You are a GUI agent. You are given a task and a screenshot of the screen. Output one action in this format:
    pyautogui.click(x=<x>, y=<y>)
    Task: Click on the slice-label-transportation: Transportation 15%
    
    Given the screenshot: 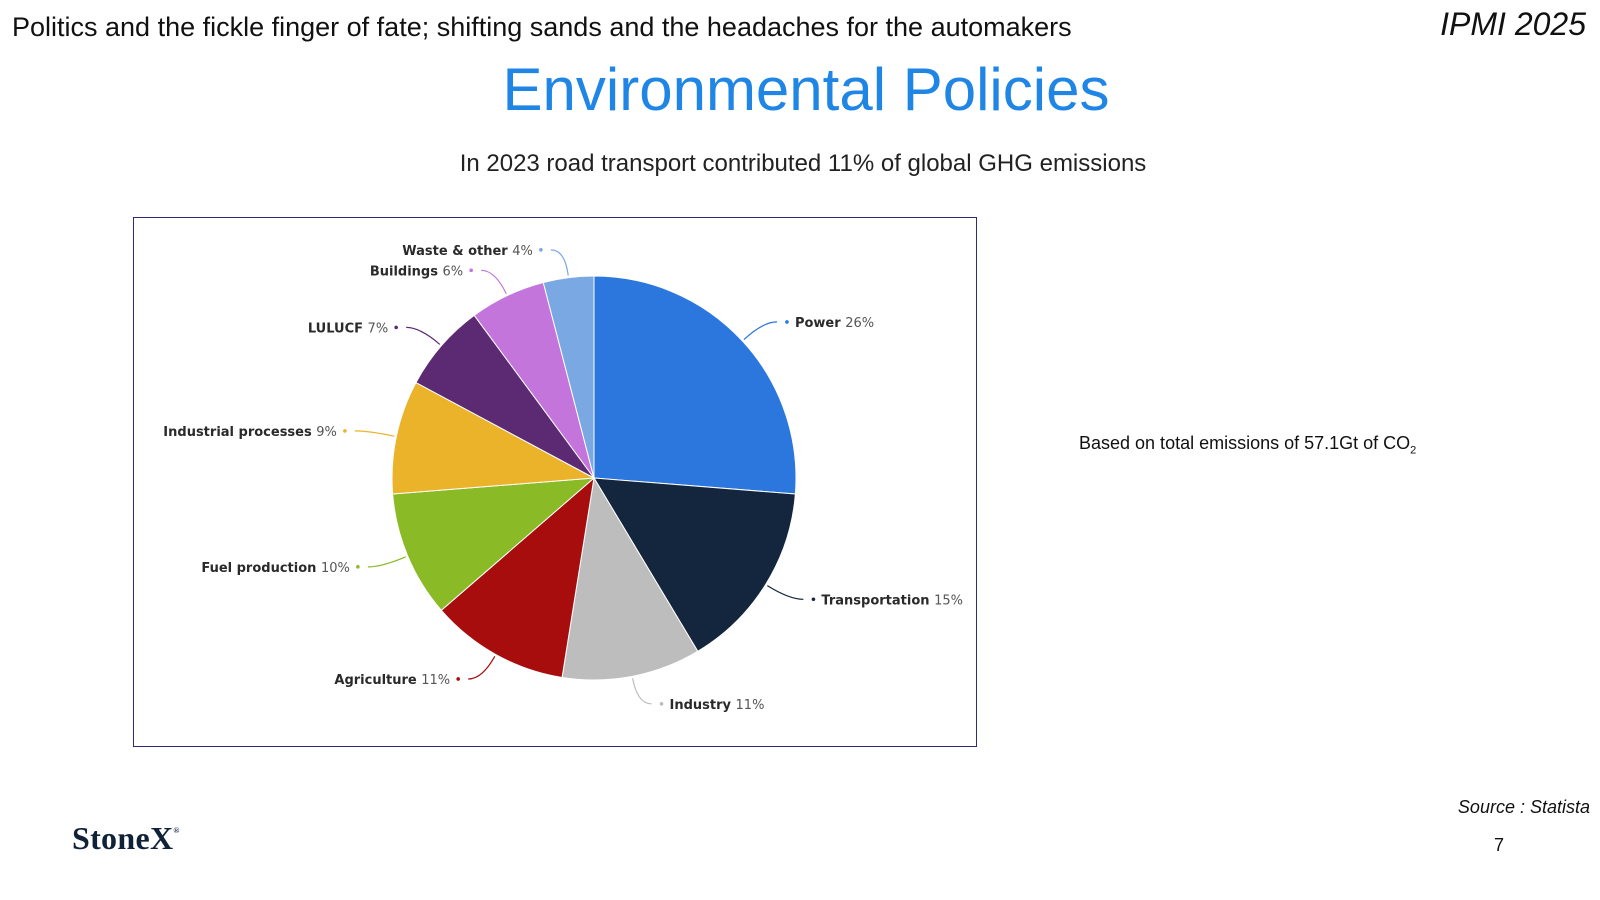 What is the action you would take?
    pyautogui.click(x=892, y=600)
    